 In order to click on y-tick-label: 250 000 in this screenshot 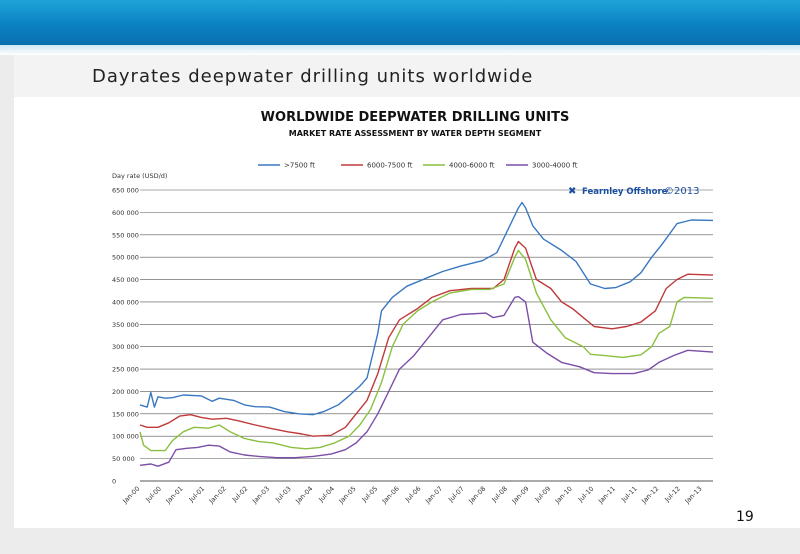, I will do `click(125, 370)`.